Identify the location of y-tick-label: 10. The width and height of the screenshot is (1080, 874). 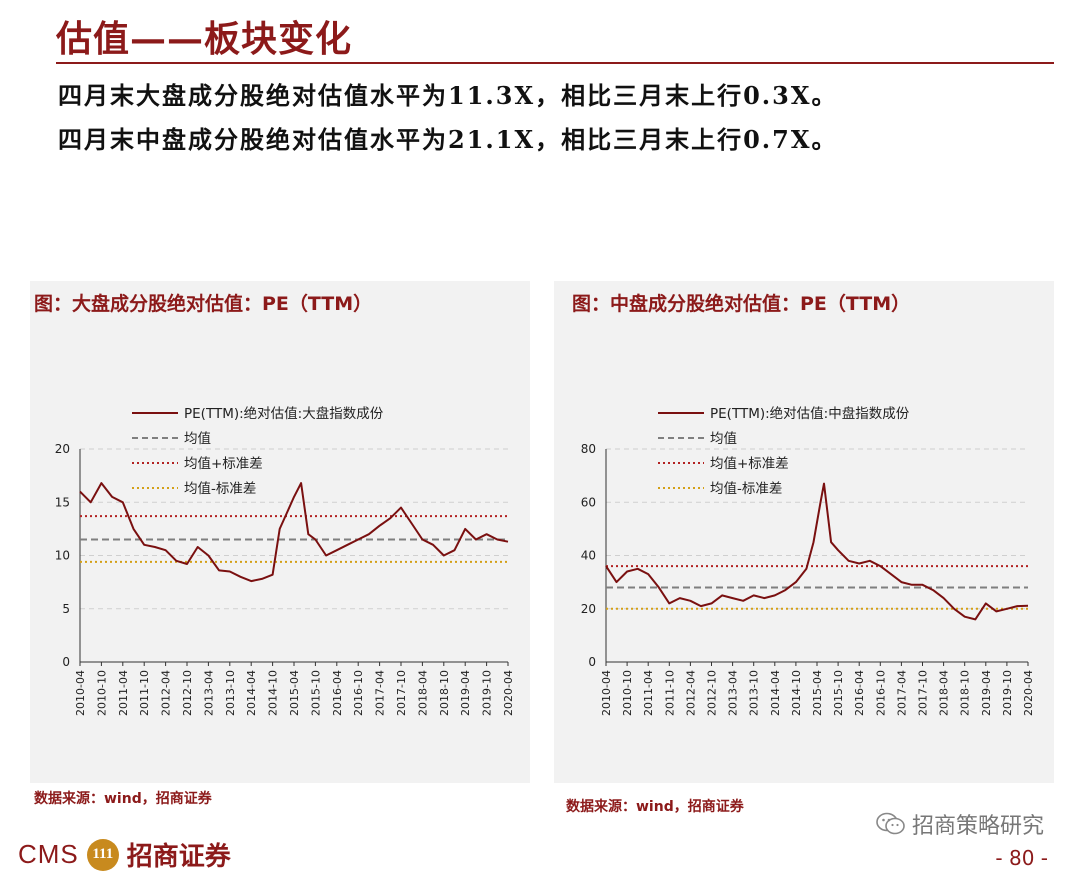
(62, 556).